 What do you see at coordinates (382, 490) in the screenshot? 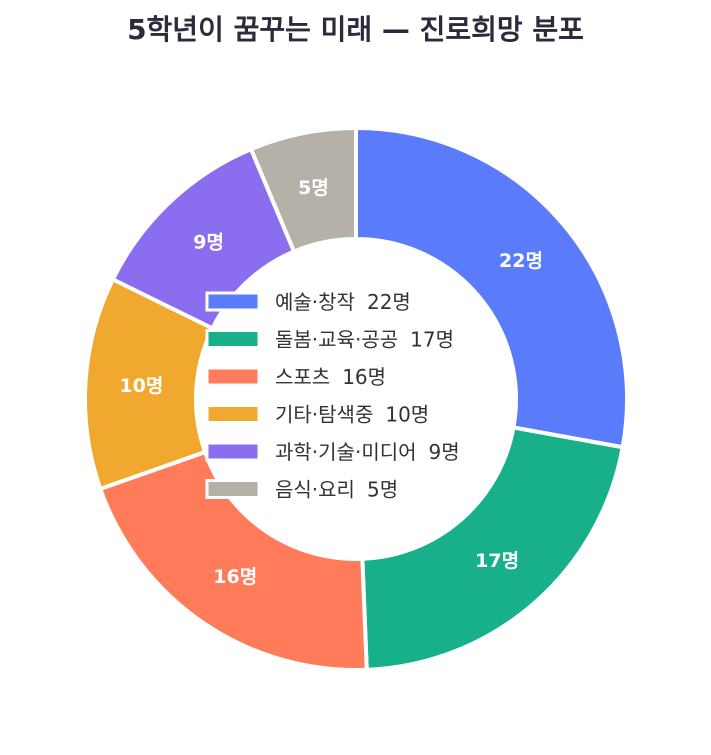
I see `legend-category-value: 5명` at bounding box center [382, 490].